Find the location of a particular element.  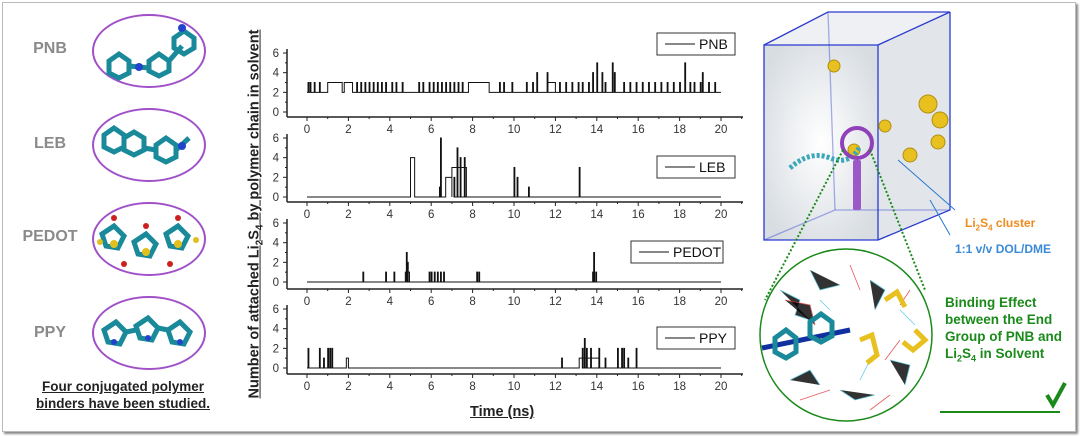

label-part: cluster is located at coordinates (1014, 223).